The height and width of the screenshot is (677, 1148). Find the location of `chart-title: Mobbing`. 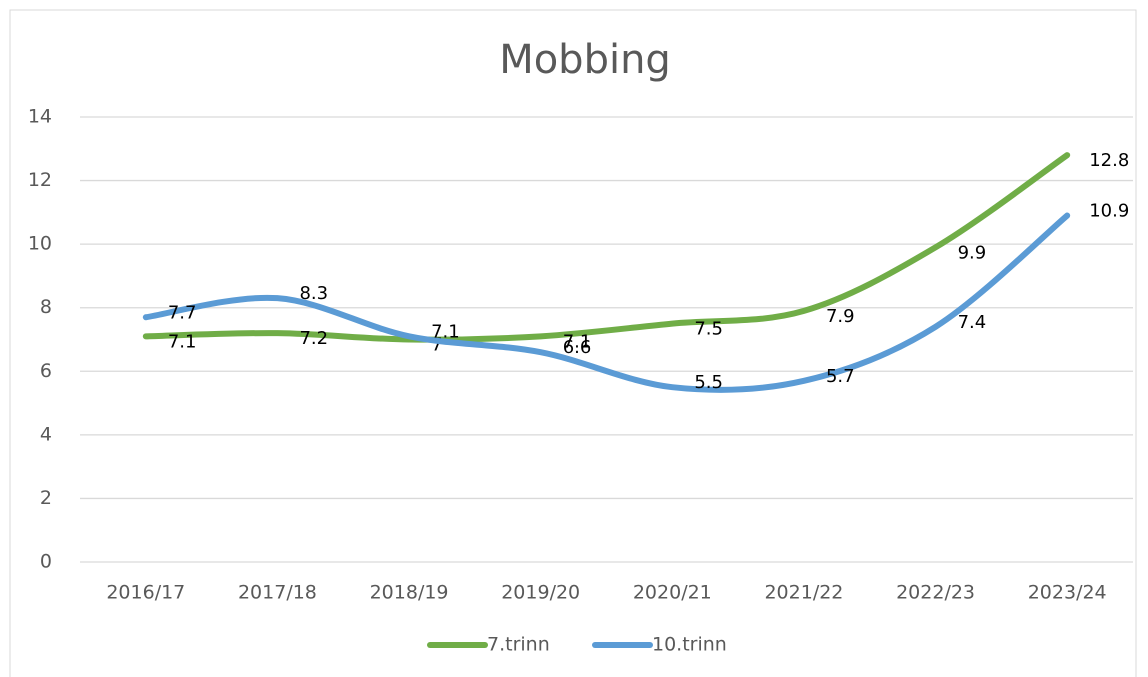

chart-title: Mobbing is located at coordinates (585, 60).